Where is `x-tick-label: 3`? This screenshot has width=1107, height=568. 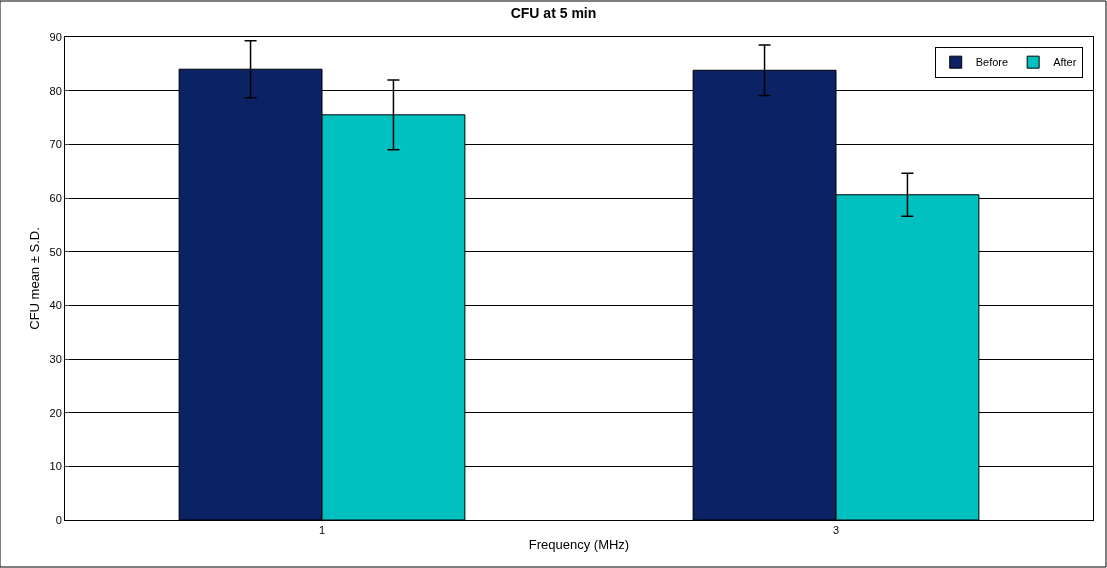
x-tick-label: 3 is located at coordinates (836, 530).